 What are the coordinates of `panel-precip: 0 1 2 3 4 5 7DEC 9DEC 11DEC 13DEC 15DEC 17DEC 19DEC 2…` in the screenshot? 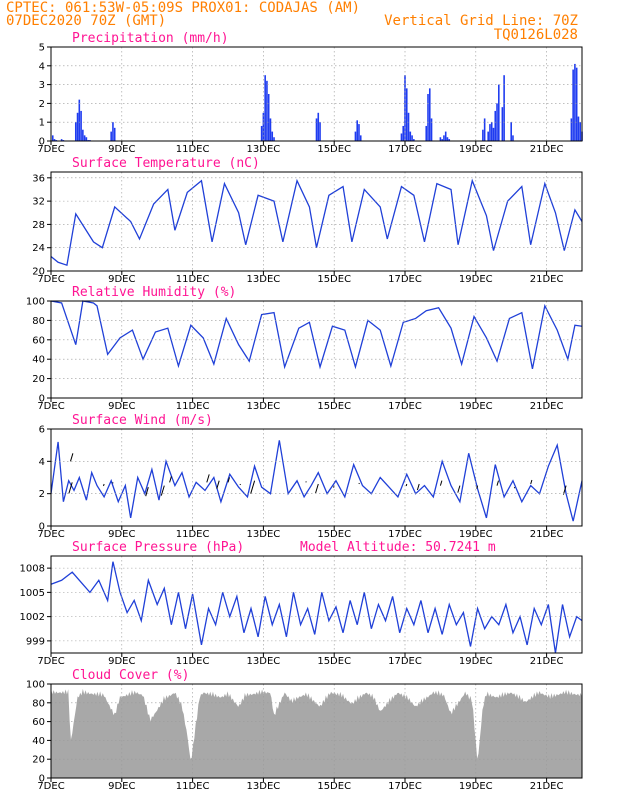 It's located at (310, 93).